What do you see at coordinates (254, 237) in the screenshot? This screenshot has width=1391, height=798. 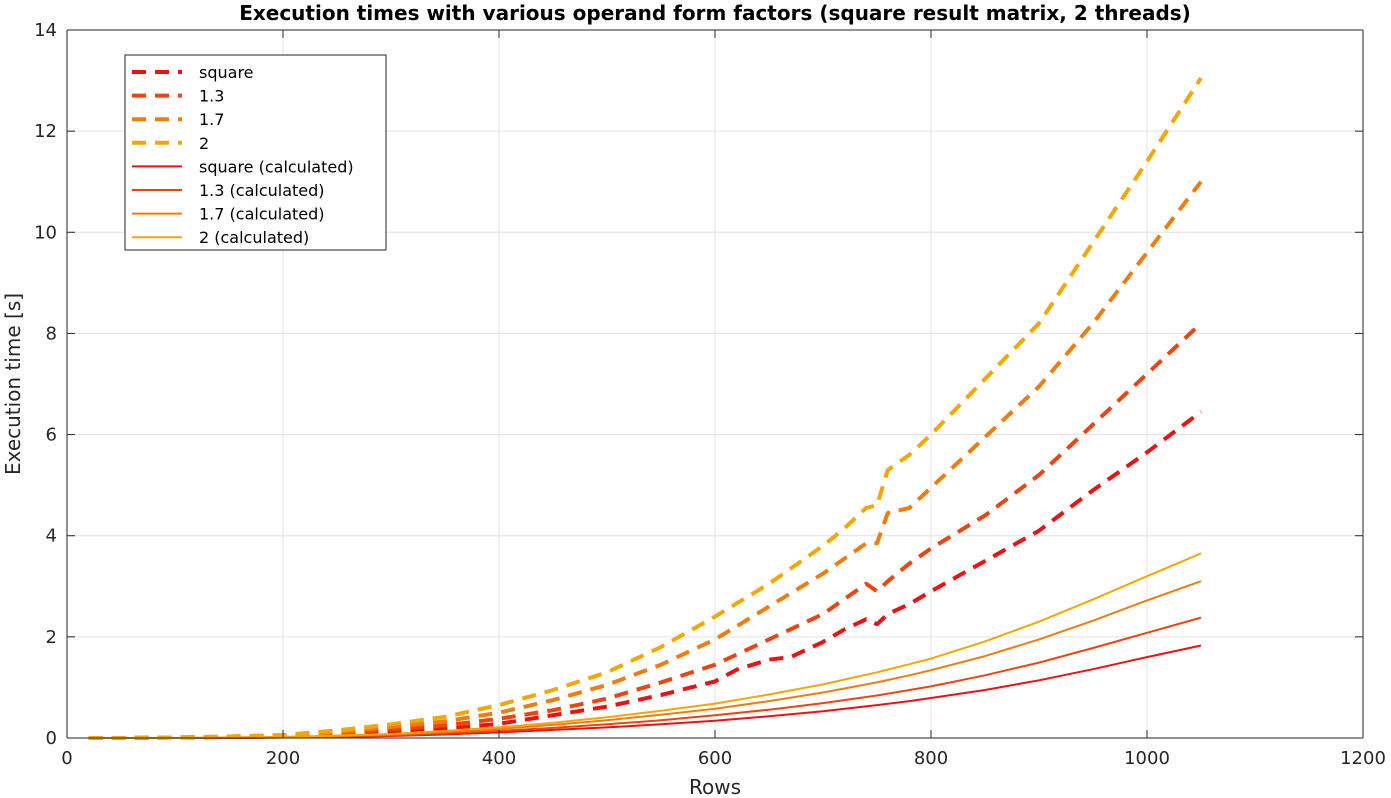 I see `legend-label: 2 (calculated)` at bounding box center [254, 237].